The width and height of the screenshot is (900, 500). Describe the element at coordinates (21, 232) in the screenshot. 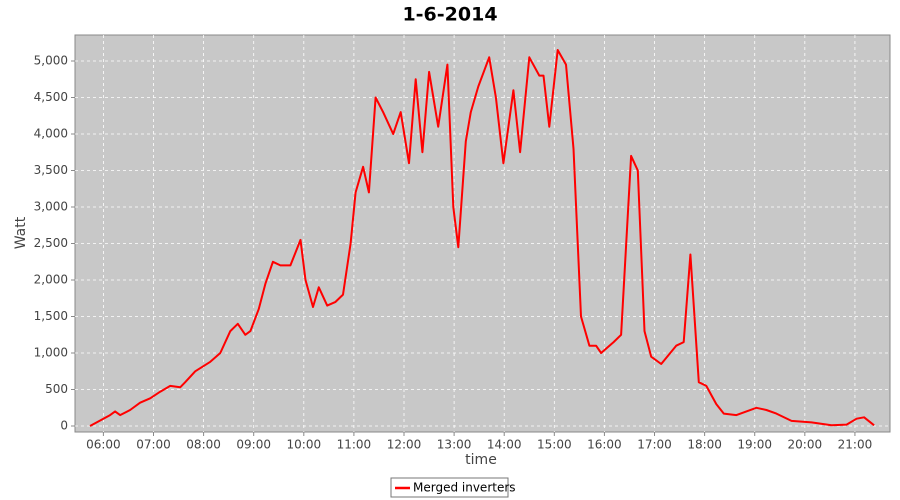

I see `y-axis-label: Watt` at that location.